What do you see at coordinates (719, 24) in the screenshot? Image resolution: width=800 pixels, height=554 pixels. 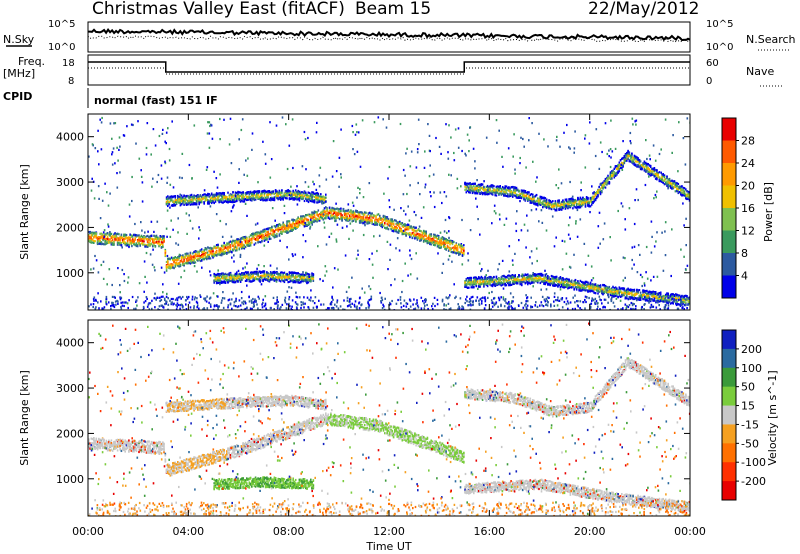 I see `nsky-right-tick-top: 10^5` at bounding box center [719, 24].